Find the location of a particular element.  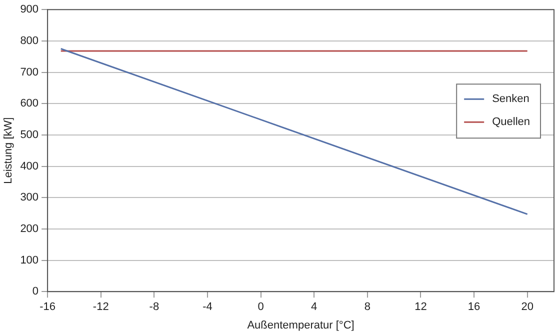

x-tick-label: 8 is located at coordinates (367, 307).